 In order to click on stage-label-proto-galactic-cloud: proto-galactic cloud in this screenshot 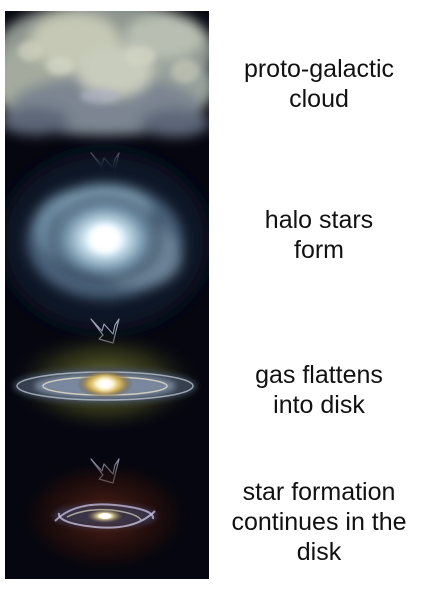, I will do `click(319, 84)`.